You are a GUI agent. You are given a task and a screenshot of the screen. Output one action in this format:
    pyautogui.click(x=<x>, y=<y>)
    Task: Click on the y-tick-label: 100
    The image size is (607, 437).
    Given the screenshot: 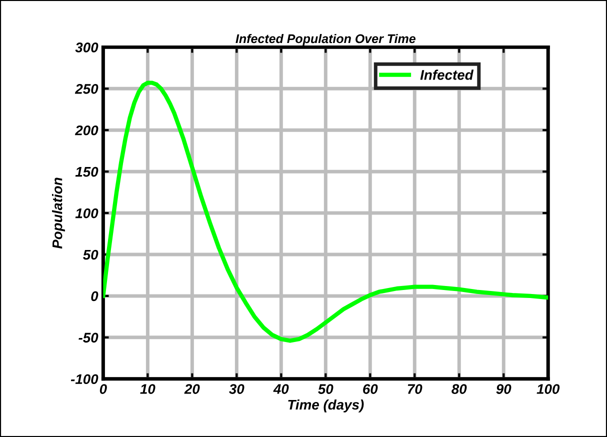 What is the action you would take?
    pyautogui.click(x=86, y=213)
    